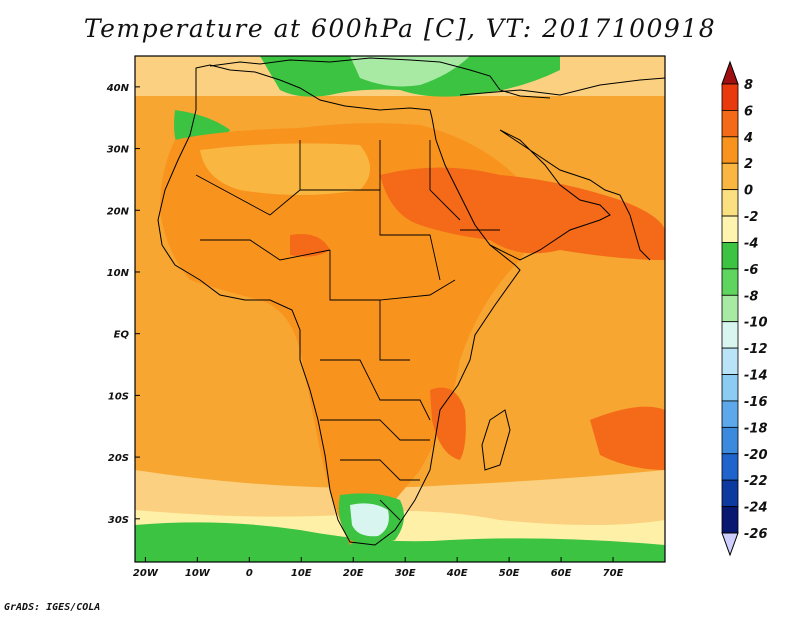 The height and width of the screenshot is (618, 800). I want to click on lon-axis: 20W 10W 0 10E 20E 30E 40E 50E 60E 70E, so click(378, 568).